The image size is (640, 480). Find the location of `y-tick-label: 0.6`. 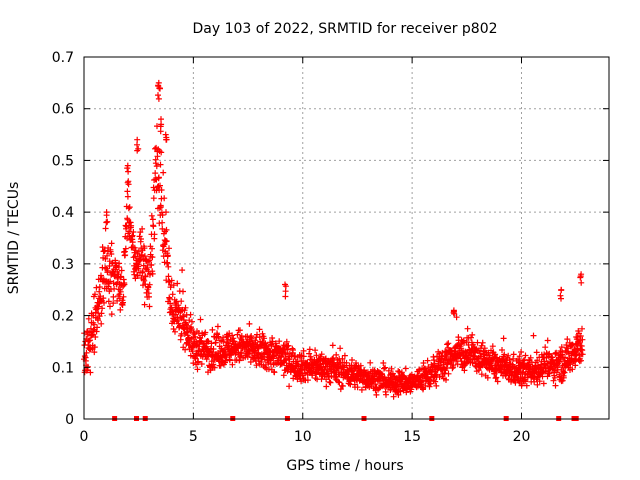

y-tick-label: 0.6 is located at coordinates (63, 110).